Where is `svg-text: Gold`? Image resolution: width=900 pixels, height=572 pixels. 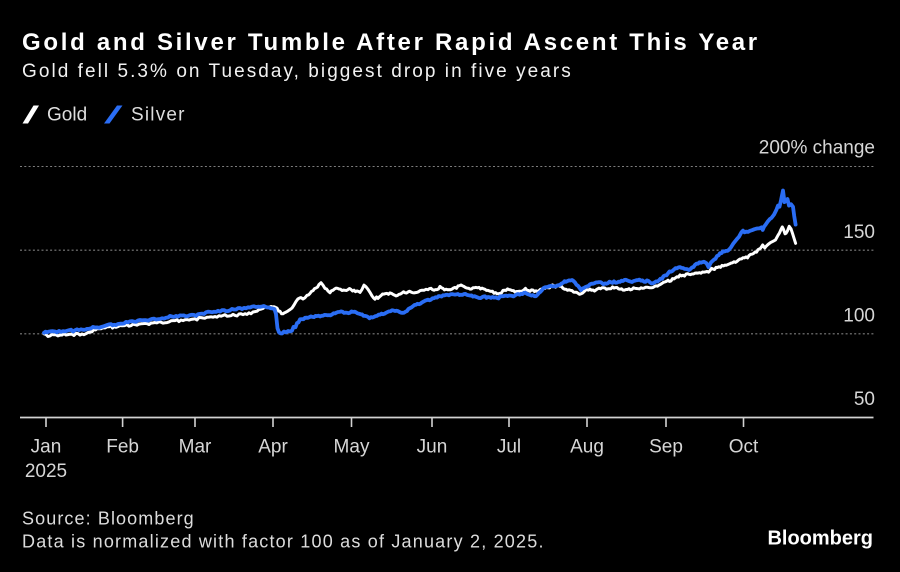
svg-text: Gold is located at coordinates (67, 115).